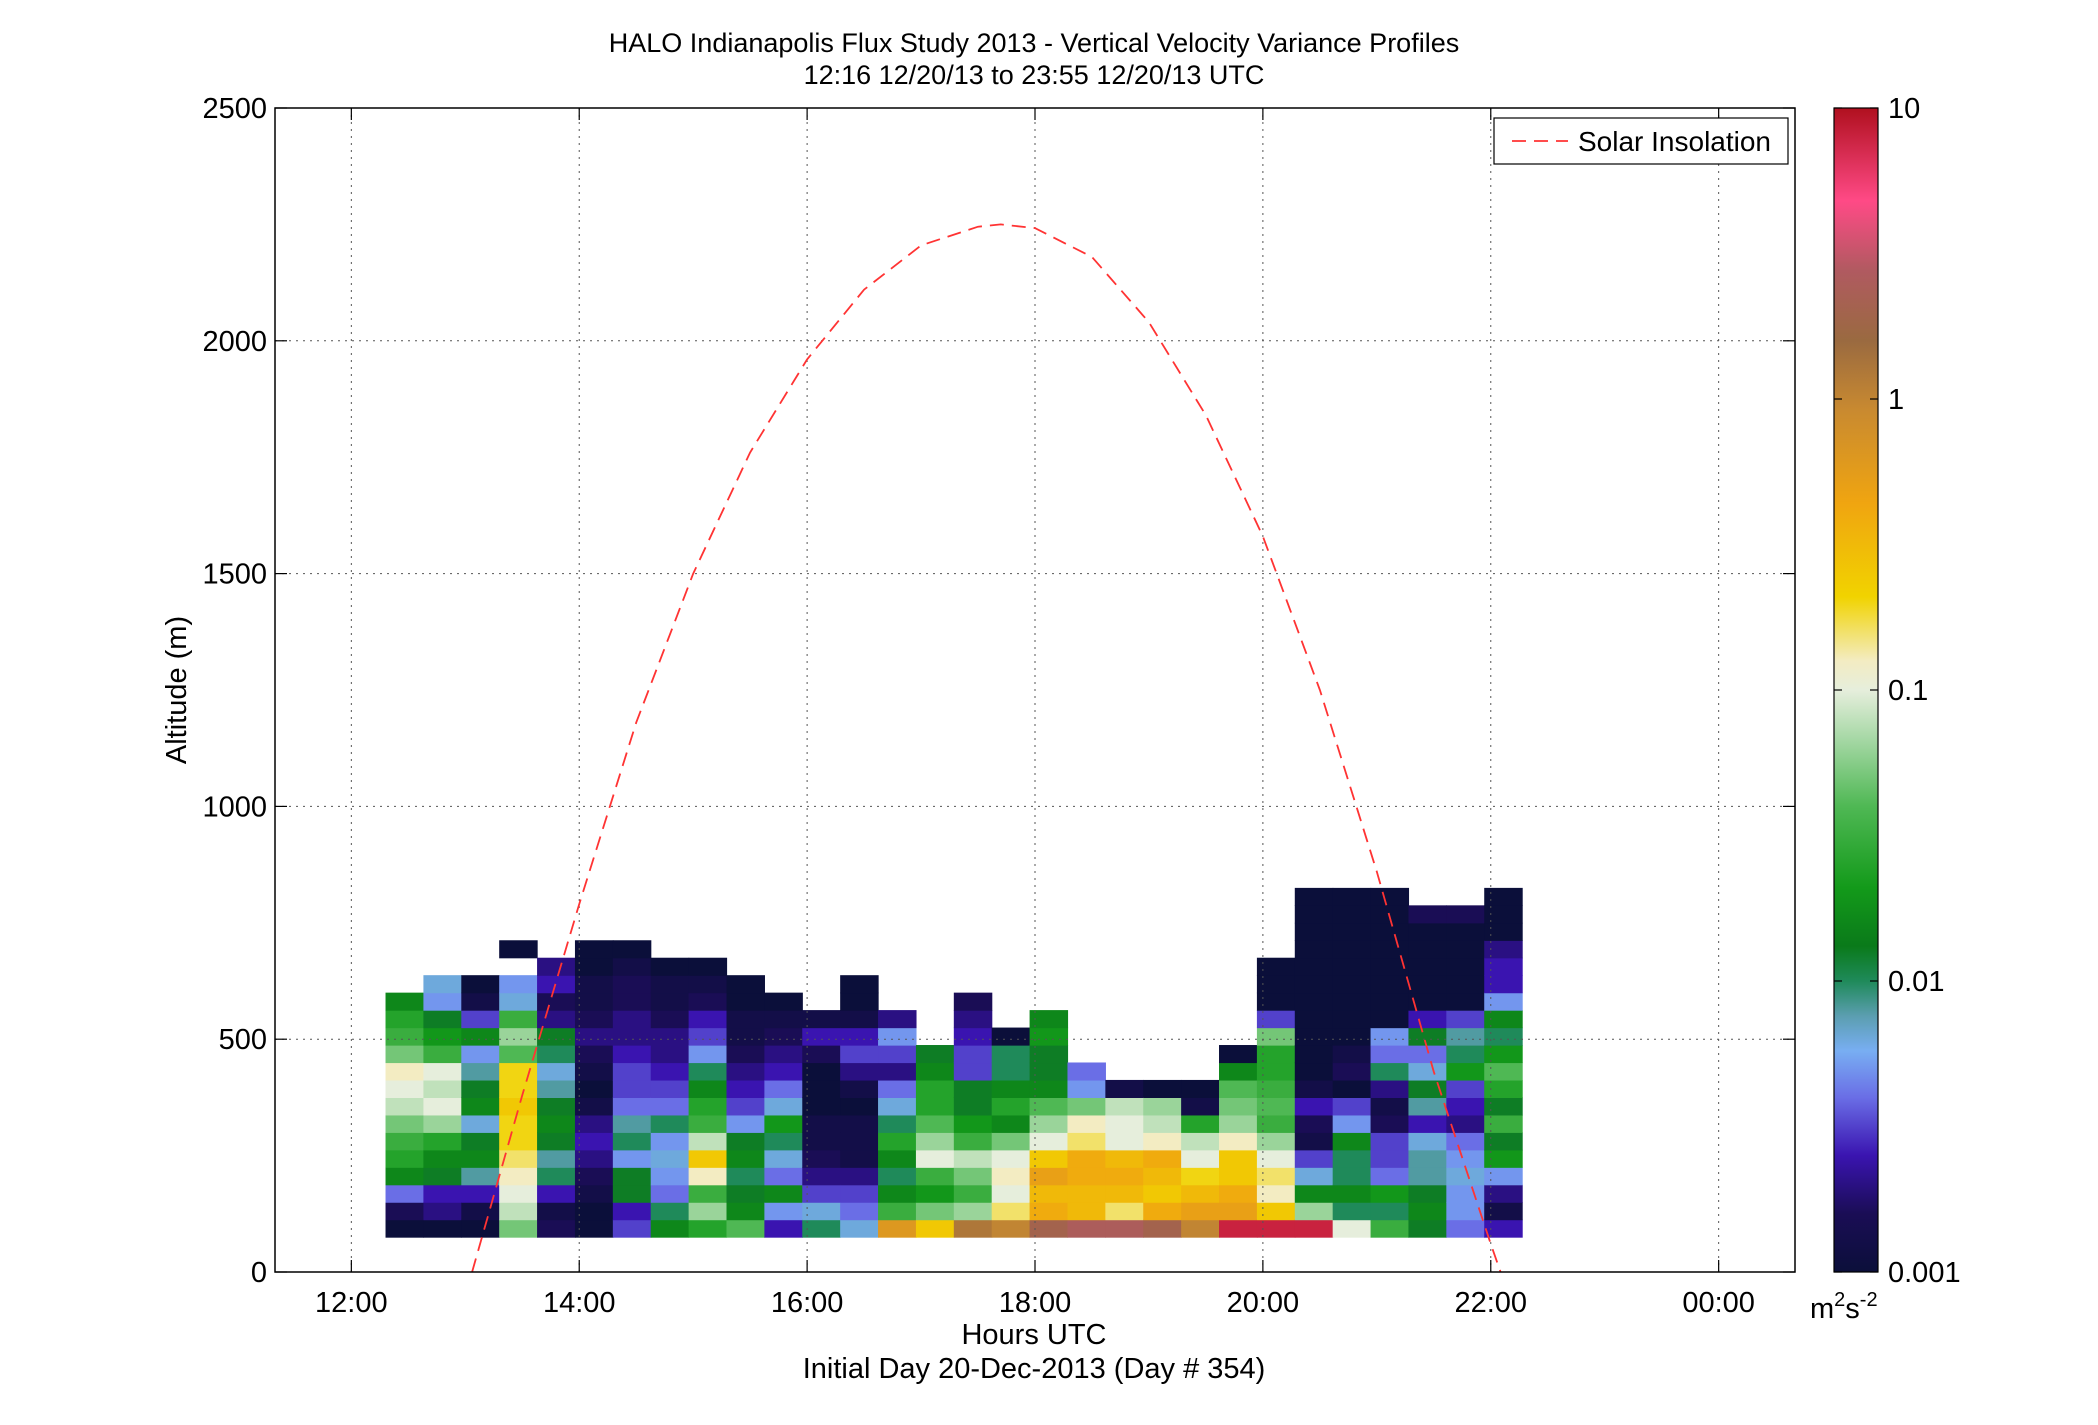 The image size is (2098, 1425). What do you see at coordinates (579, 1303) in the screenshot?
I see `x-tick-label: 14:00` at bounding box center [579, 1303].